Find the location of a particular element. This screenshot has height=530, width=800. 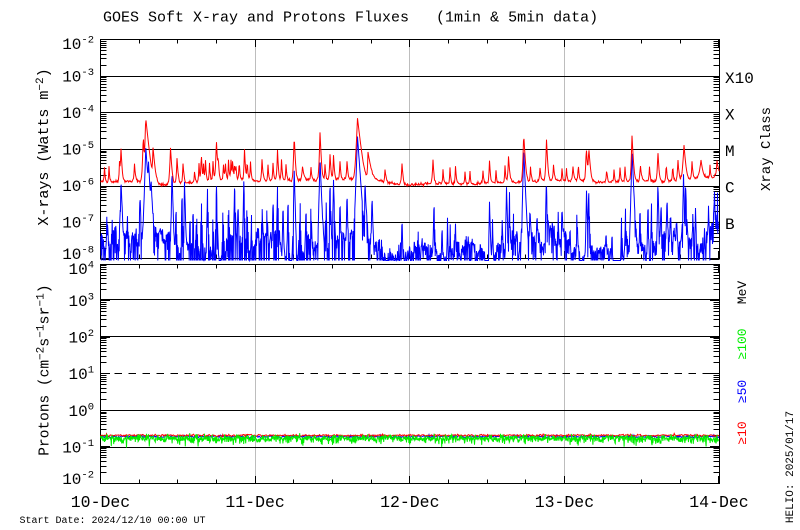

svg-text: ≥100 is located at coordinates (742, 343).